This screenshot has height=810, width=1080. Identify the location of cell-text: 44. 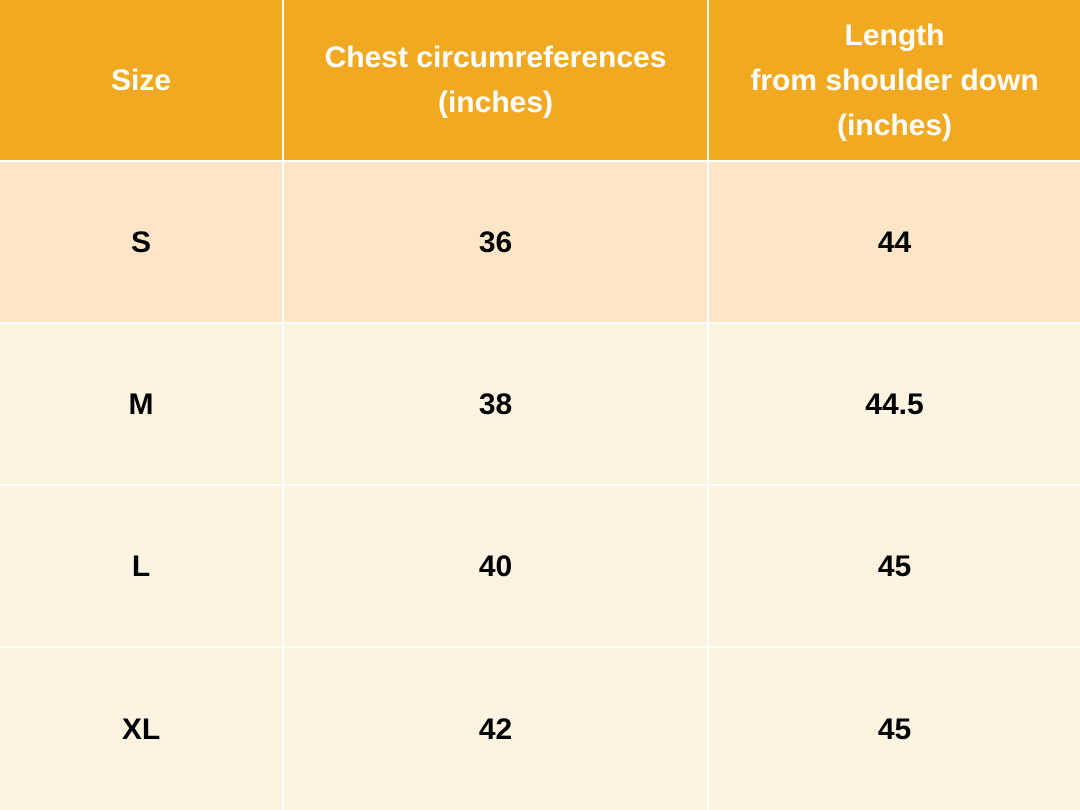
(894, 242).